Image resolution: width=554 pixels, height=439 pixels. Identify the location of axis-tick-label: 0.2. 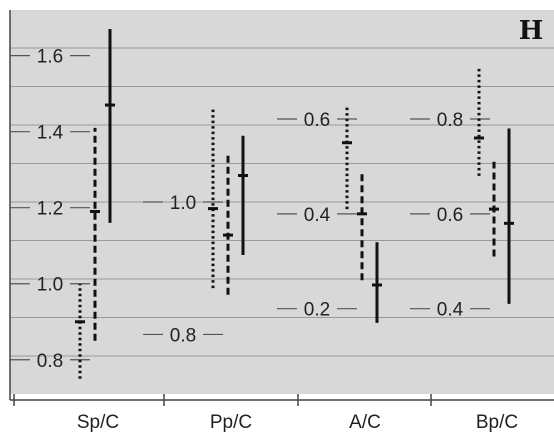
(317, 310).